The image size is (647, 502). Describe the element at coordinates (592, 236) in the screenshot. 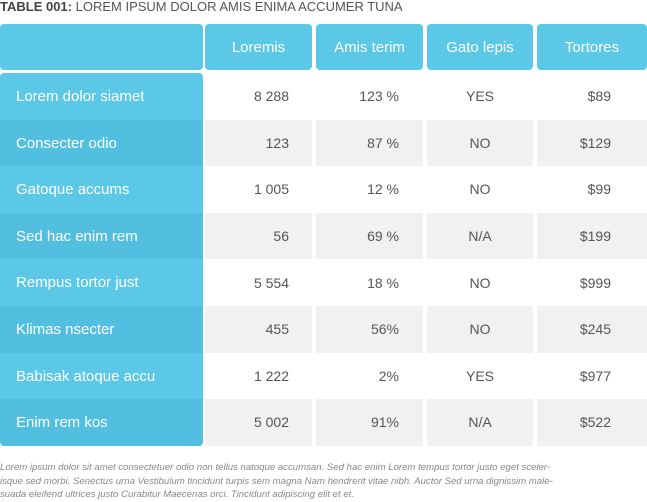

I see `table-cell: $199` at that location.